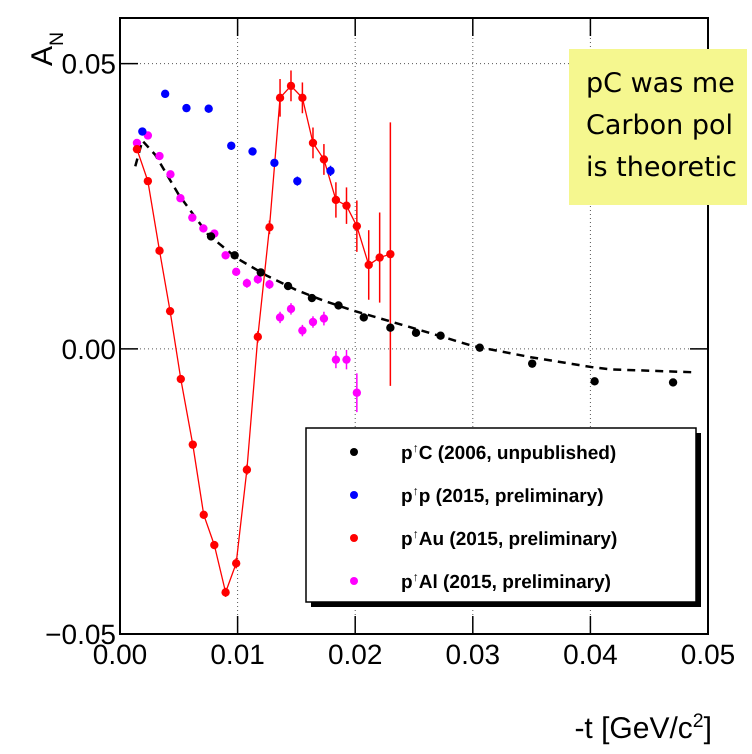 The image size is (752, 754). Describe the element at coordinates (473, 654) in the screenshot. I see `x-tick-label: 0.03` at that location.